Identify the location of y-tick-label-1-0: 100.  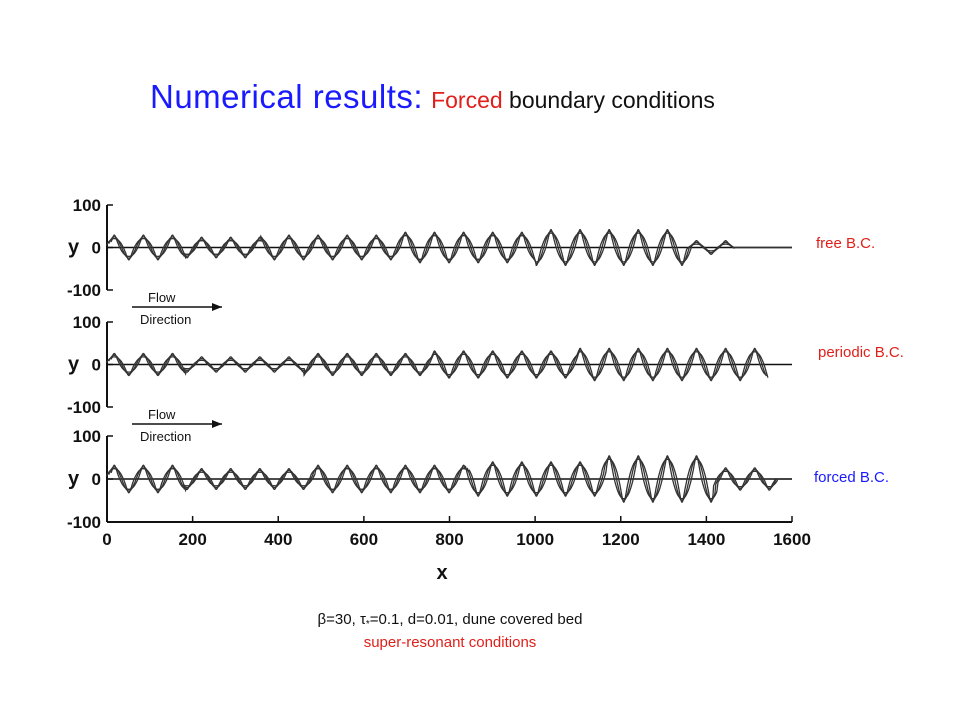
(87, 322).